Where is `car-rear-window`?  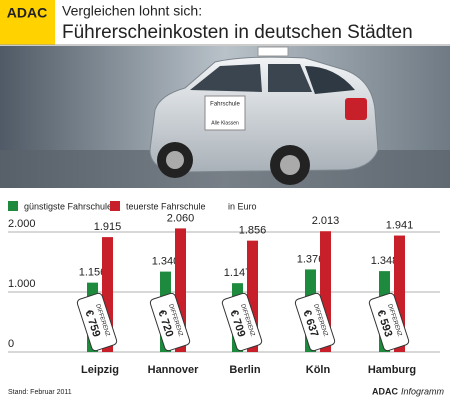 car-rear-window is located at coordinates (330, 80).